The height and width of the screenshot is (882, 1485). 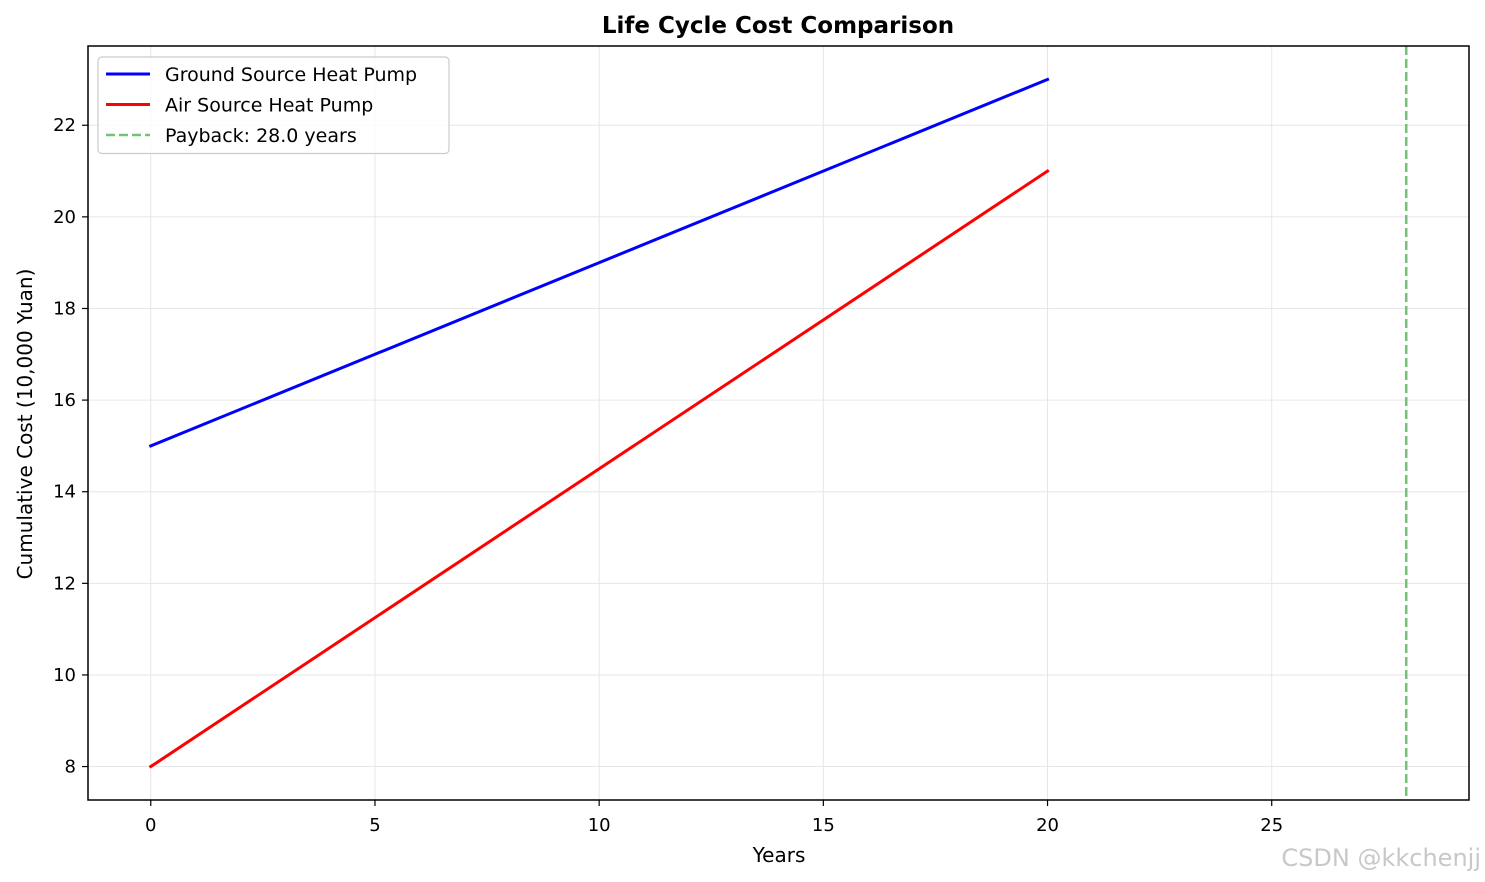 I want to click on y-tick-label: 10, so click(x=64, y=675).